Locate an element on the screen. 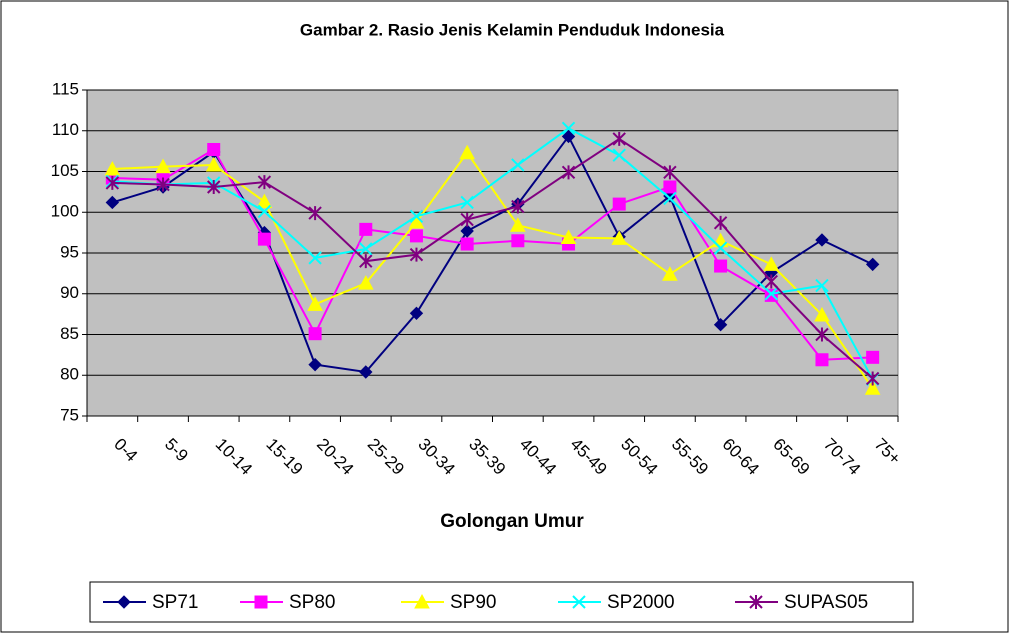  y-tick-label: 100 is located at coordinates (65, 211).